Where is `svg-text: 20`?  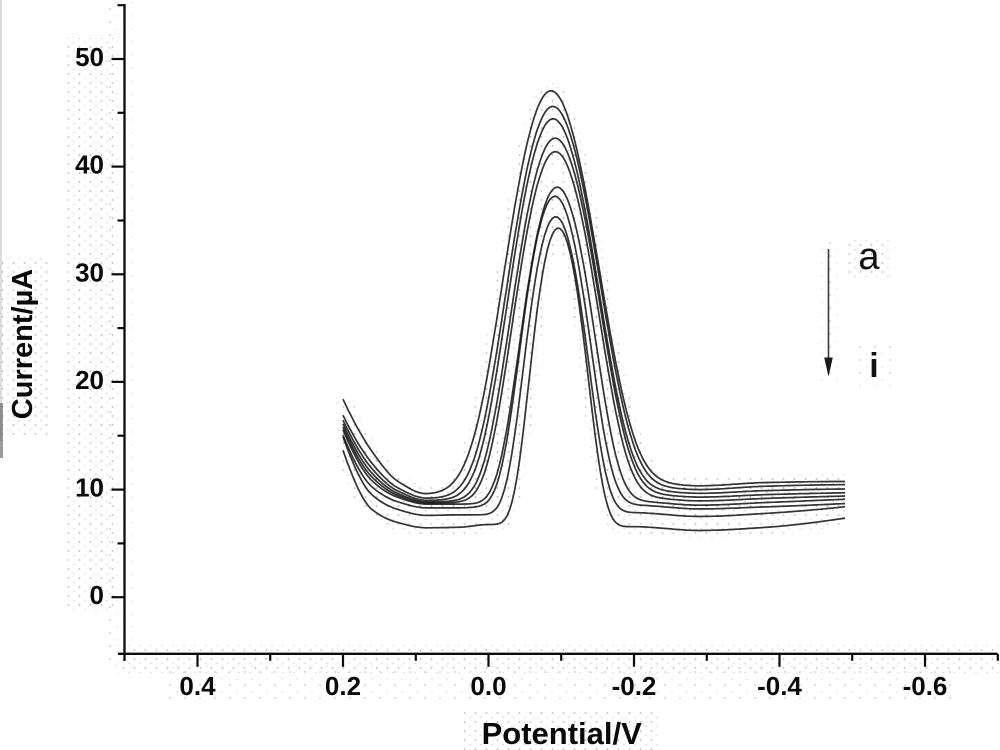
svg-text: 20 is located at coordinates (89, 380).